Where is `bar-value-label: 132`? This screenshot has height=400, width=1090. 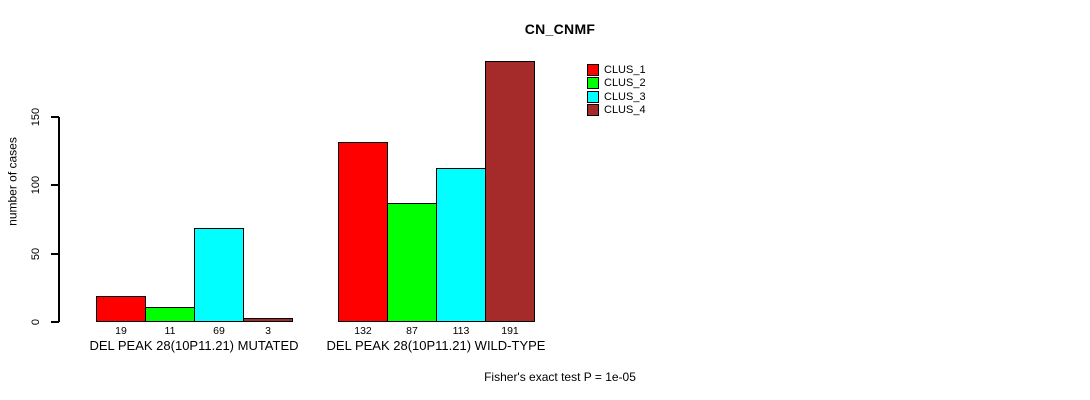
bar-value-label: 132 is located at coordinates (363, 331).